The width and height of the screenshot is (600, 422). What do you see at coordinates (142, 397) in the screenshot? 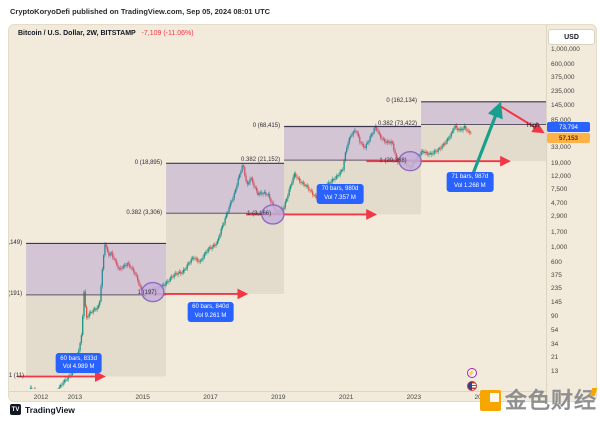
I see `time-label: 2015` at bounding box center [142, 397].